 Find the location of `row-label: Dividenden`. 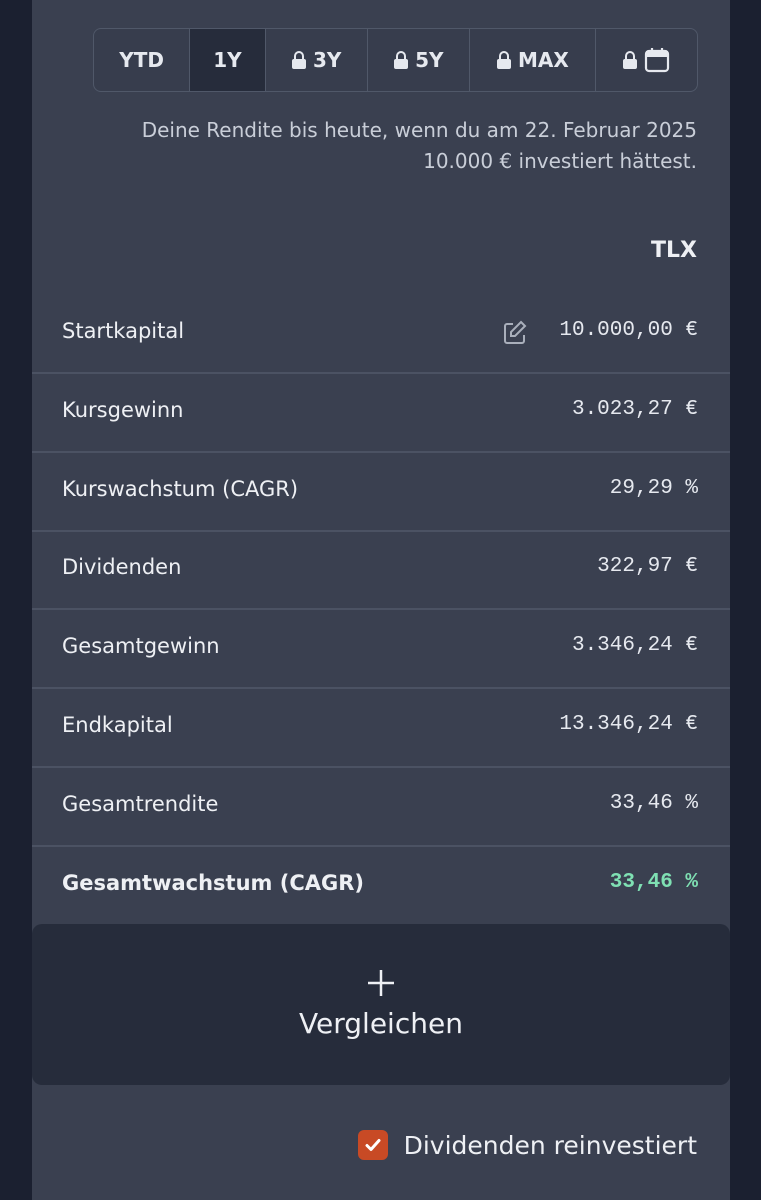

row-label: Dividenden is located at coordinates (122, 567).